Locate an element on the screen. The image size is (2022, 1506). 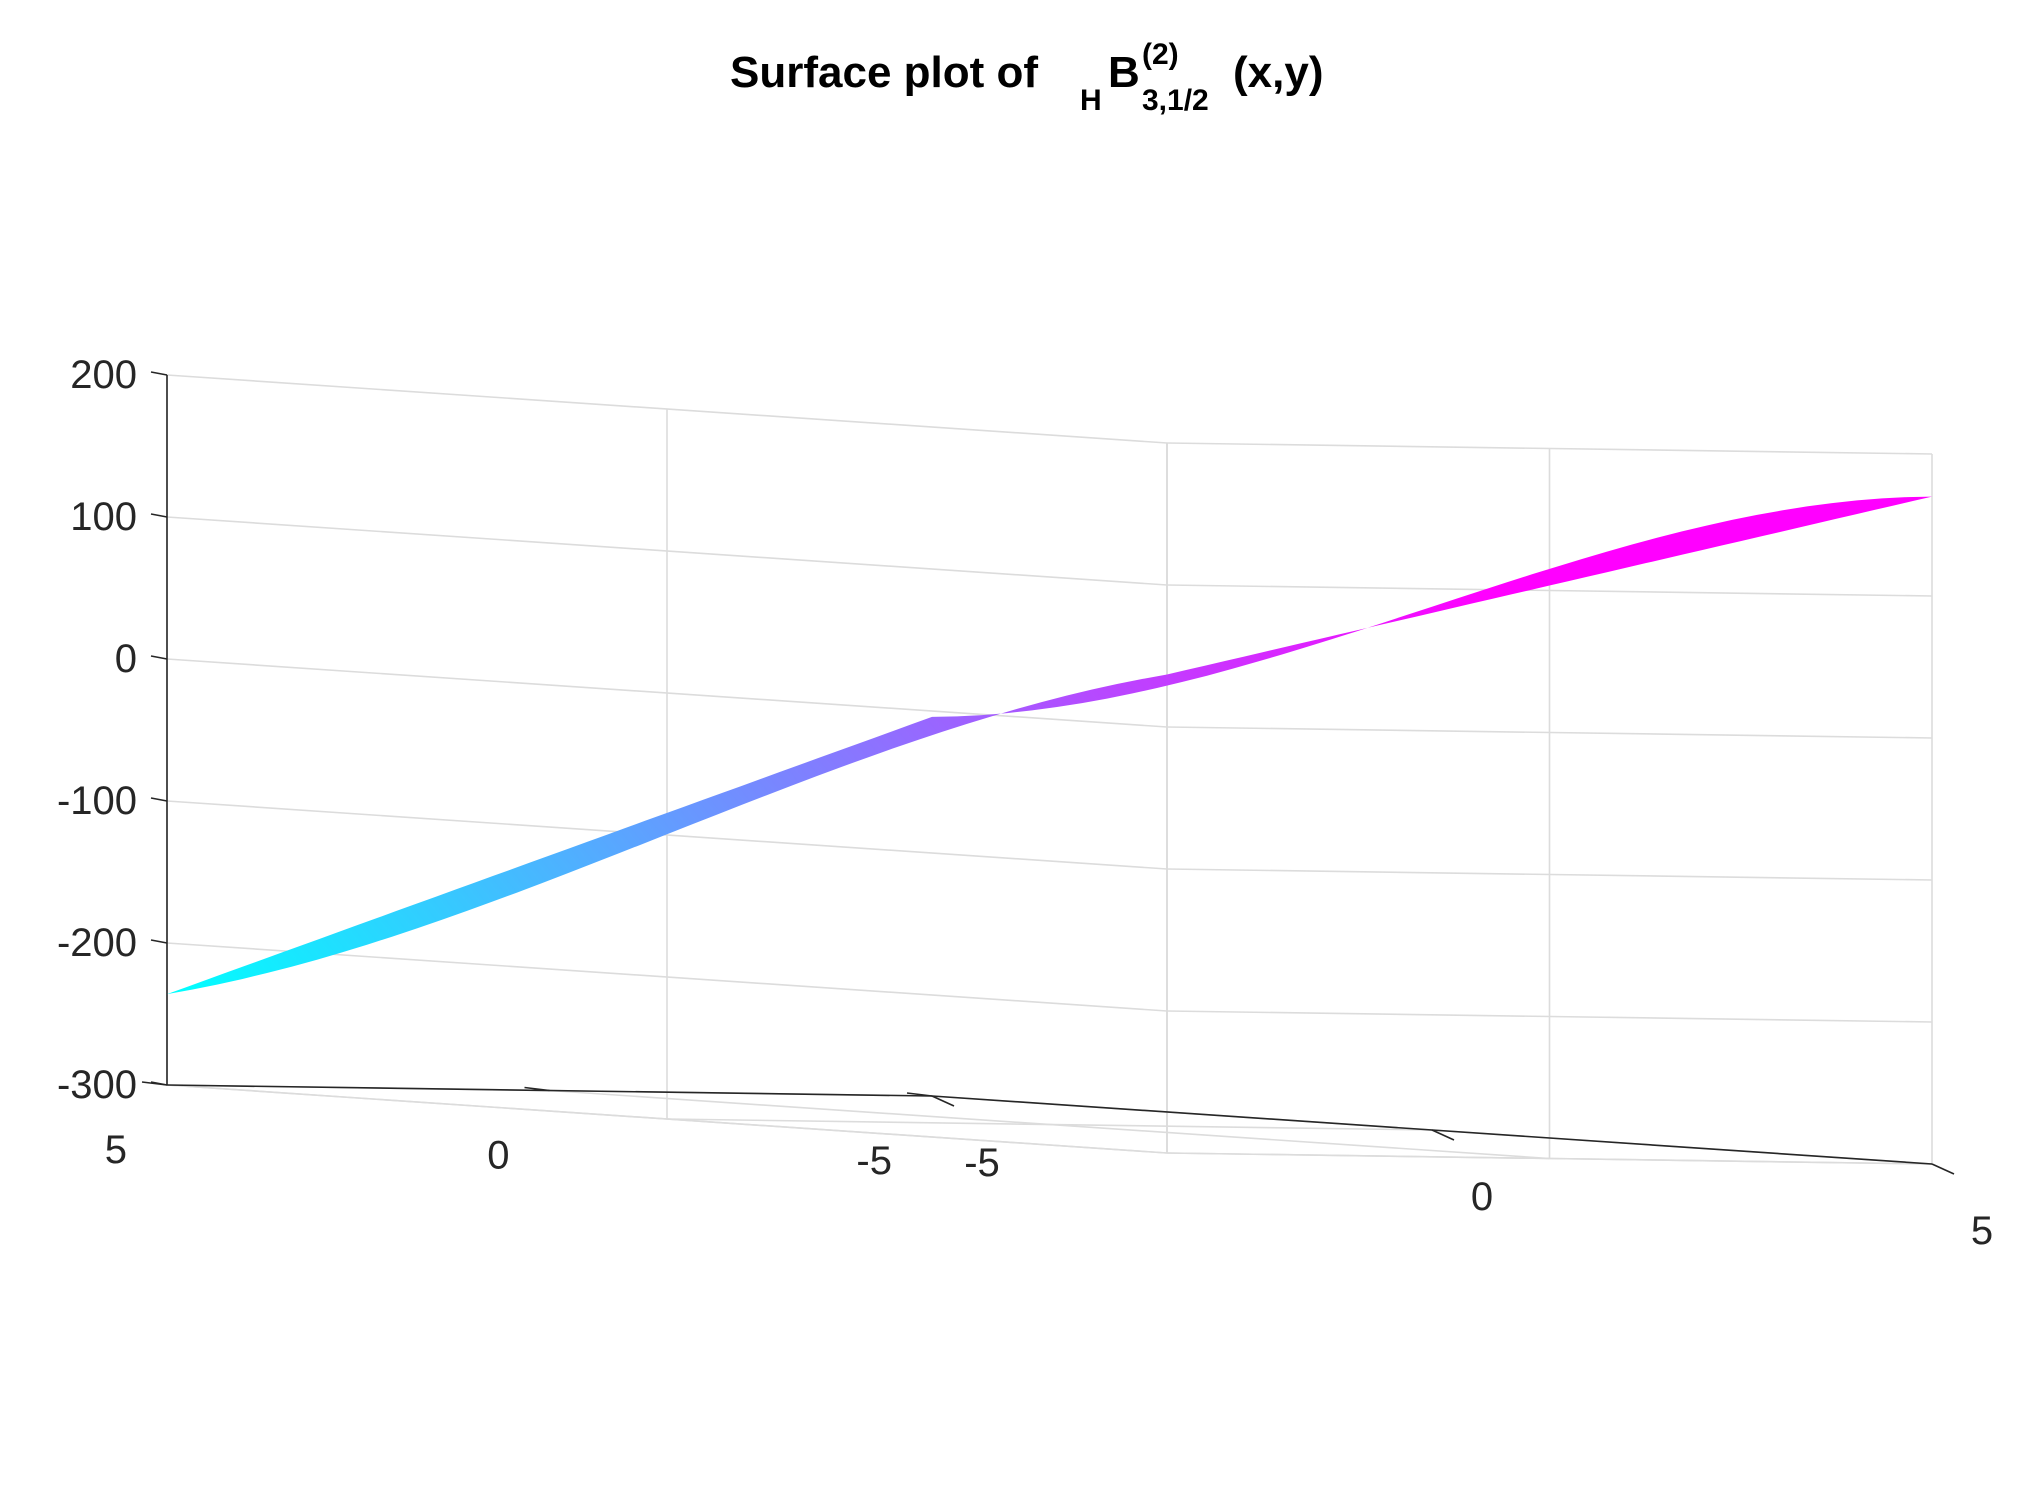
z-tick-label-2: -100 is located at coordinates (97, 801).